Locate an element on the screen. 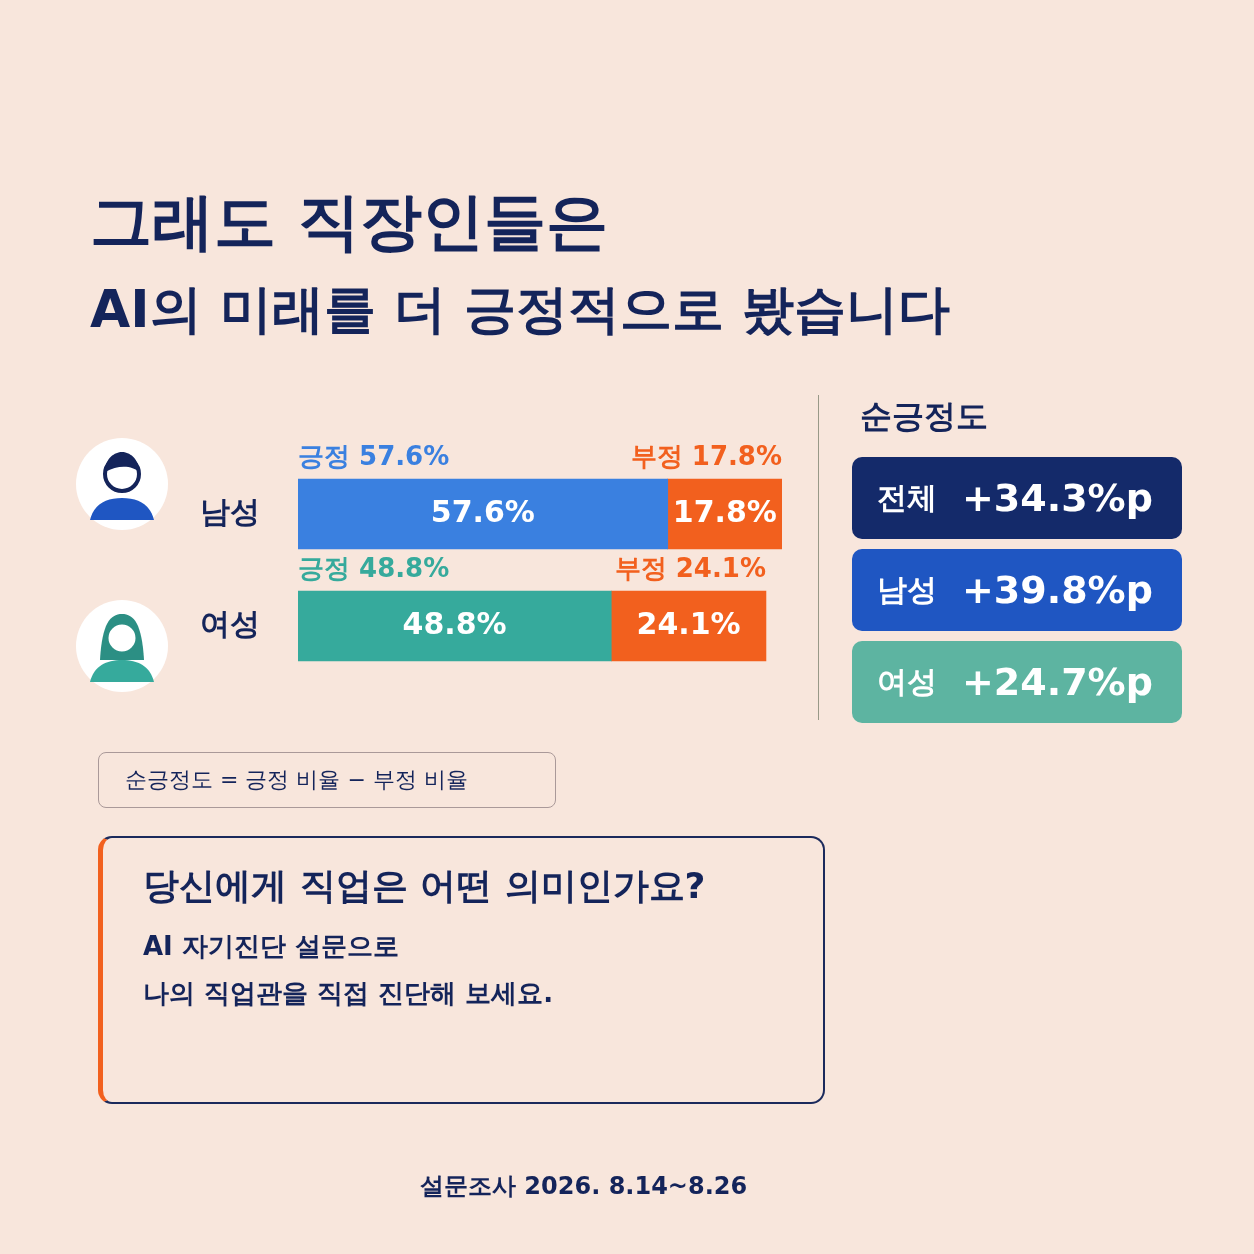 The height and width of the screenshot is (1254, 1254). data-label: 17.8% is located at coordinates (724, 511).